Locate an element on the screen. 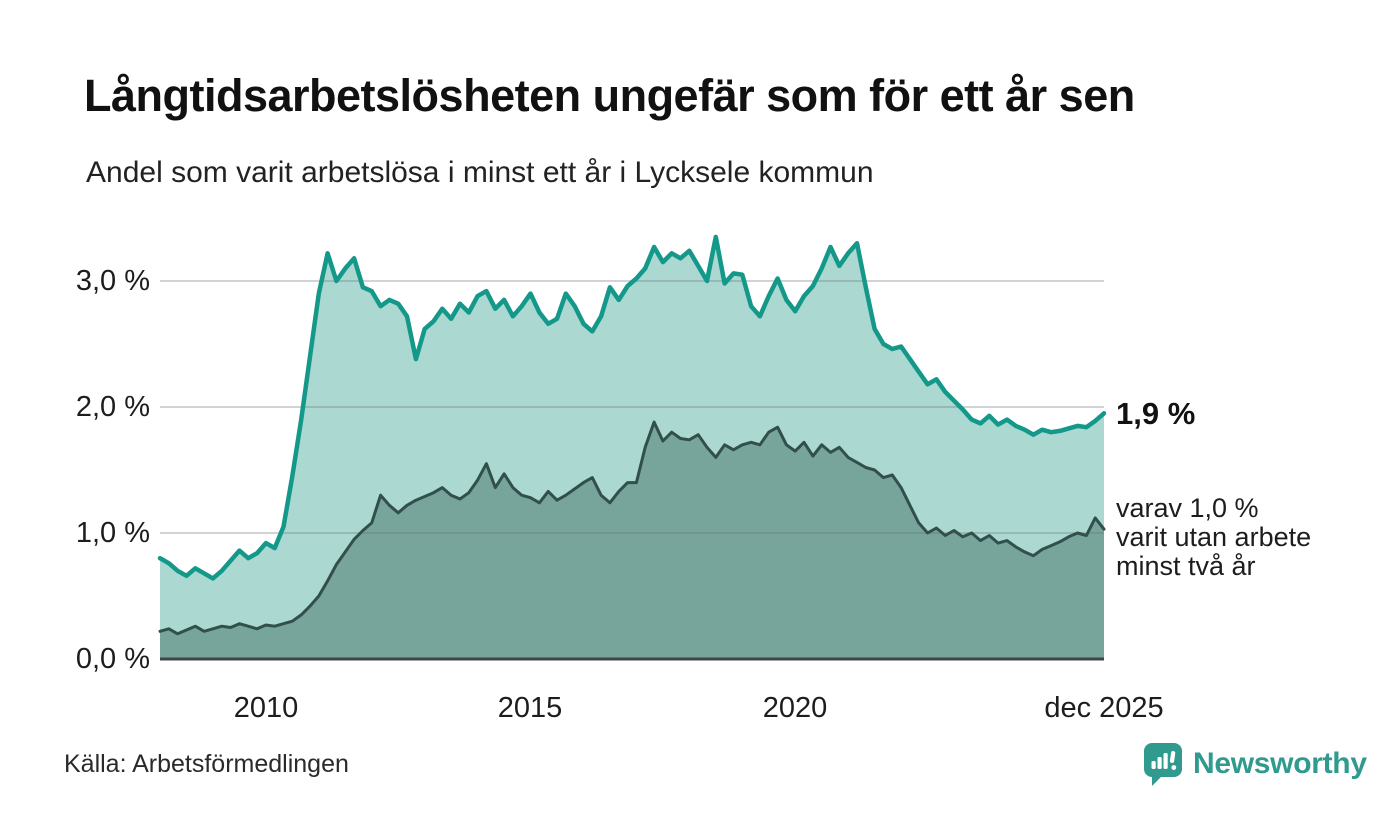 The height and width of the screenshot is (840, 1400). annotation-line-3: minst två år is located at coordinates (1186, 566).